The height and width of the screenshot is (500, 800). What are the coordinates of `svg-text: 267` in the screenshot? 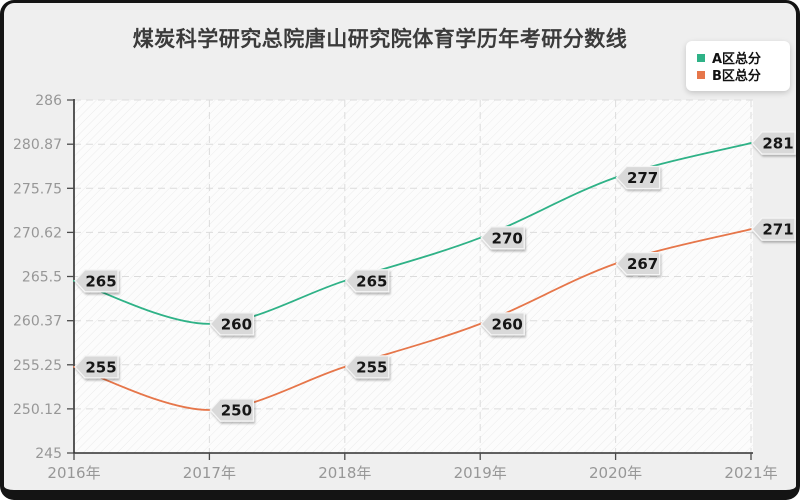 It's located at (642, 264).